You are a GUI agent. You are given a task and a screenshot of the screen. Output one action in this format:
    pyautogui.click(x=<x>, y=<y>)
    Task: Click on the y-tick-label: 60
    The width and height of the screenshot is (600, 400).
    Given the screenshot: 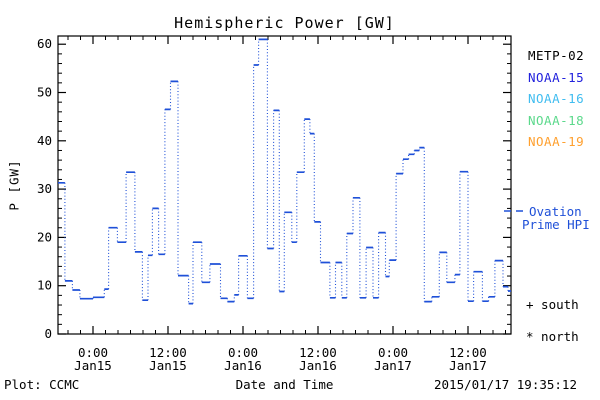 What is the action you would take?
    pyautogui.click(x=44, y=43)
    